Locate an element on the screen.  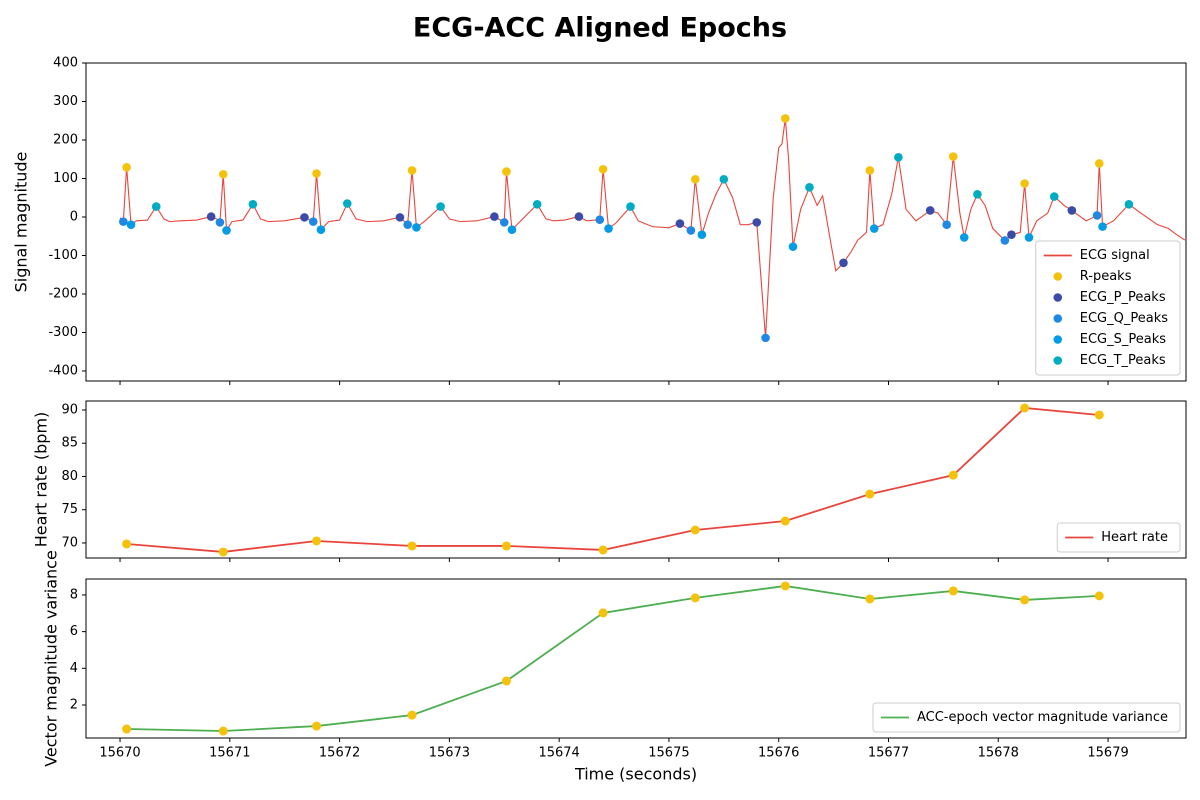
x-axis-label: Time (seconds) is located at coordinates (635, 774).